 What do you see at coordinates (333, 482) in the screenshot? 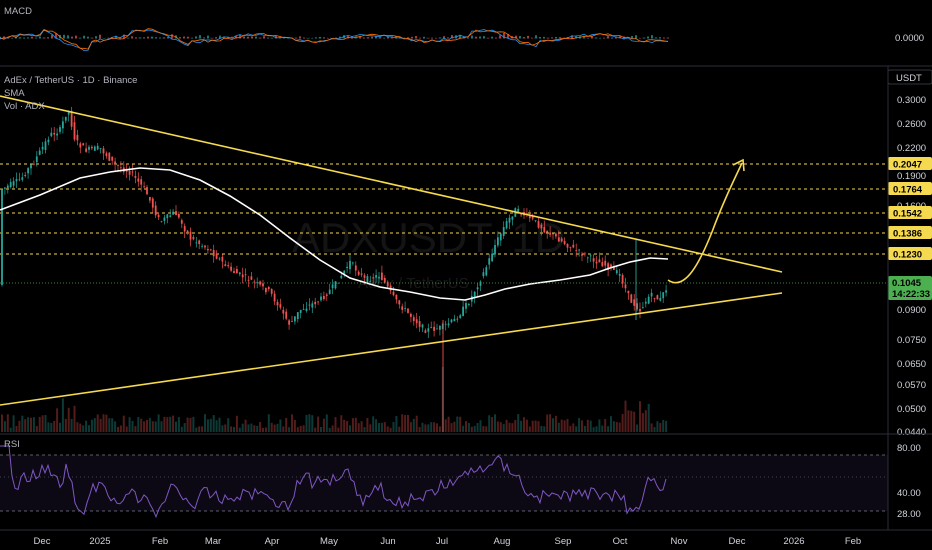
I see `rsi-line` at bounding box center [333, 482].